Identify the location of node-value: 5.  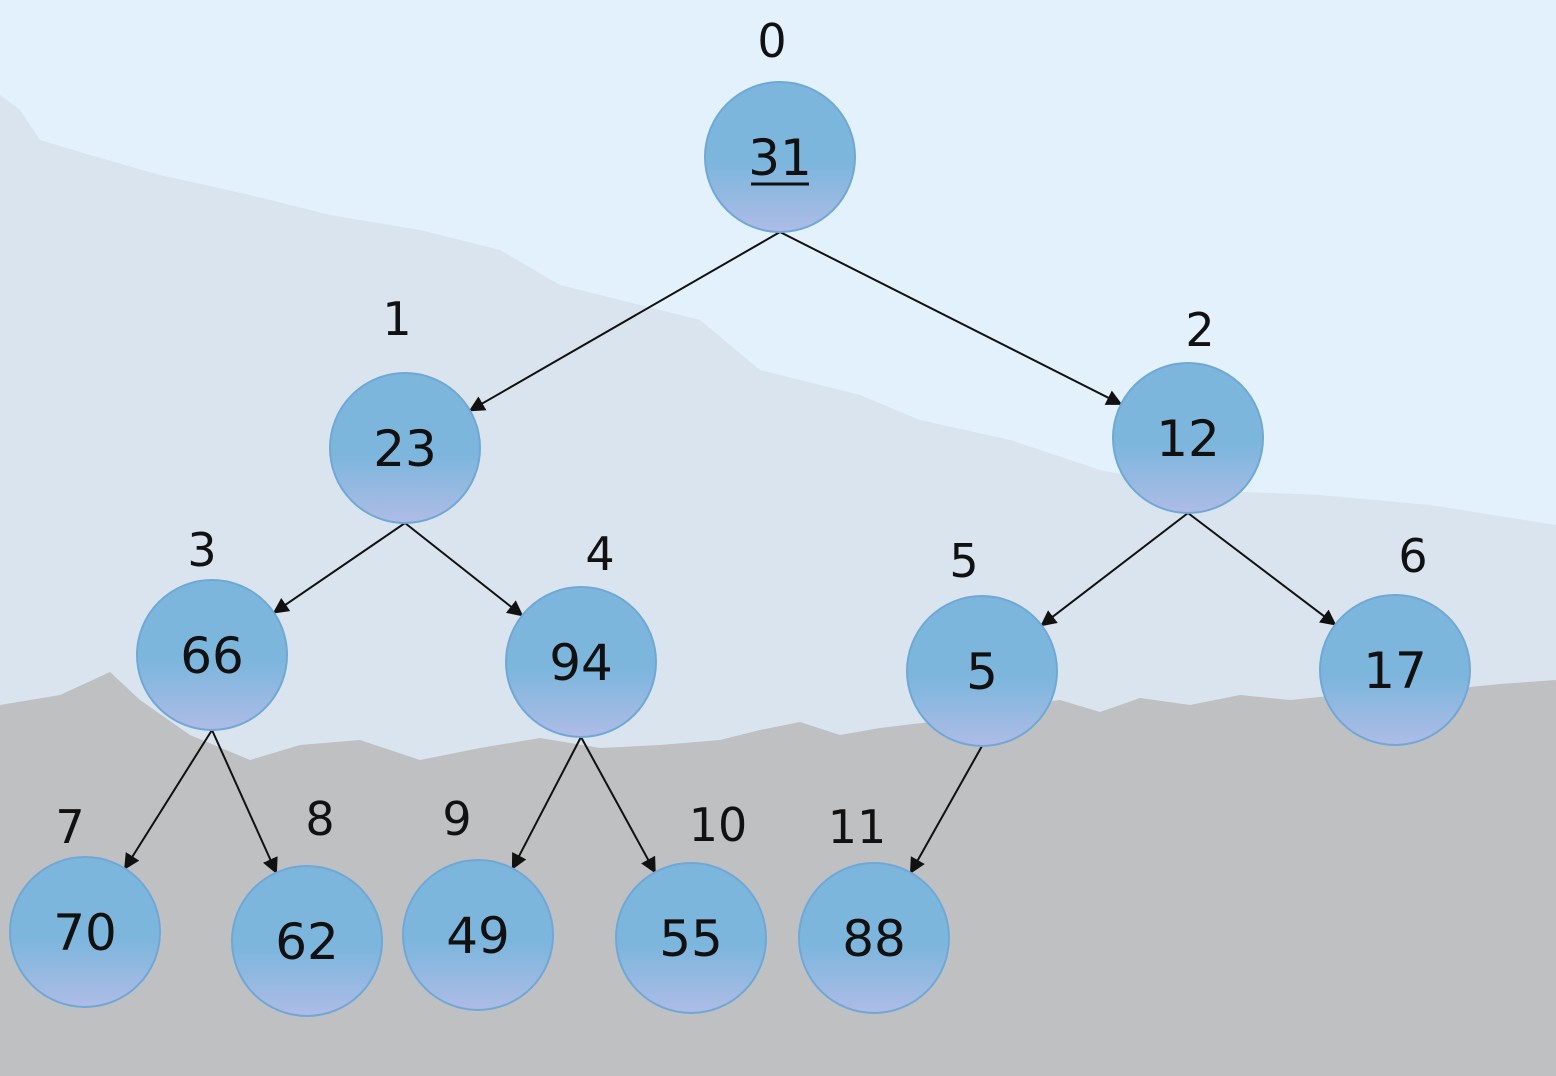
(982, 672).